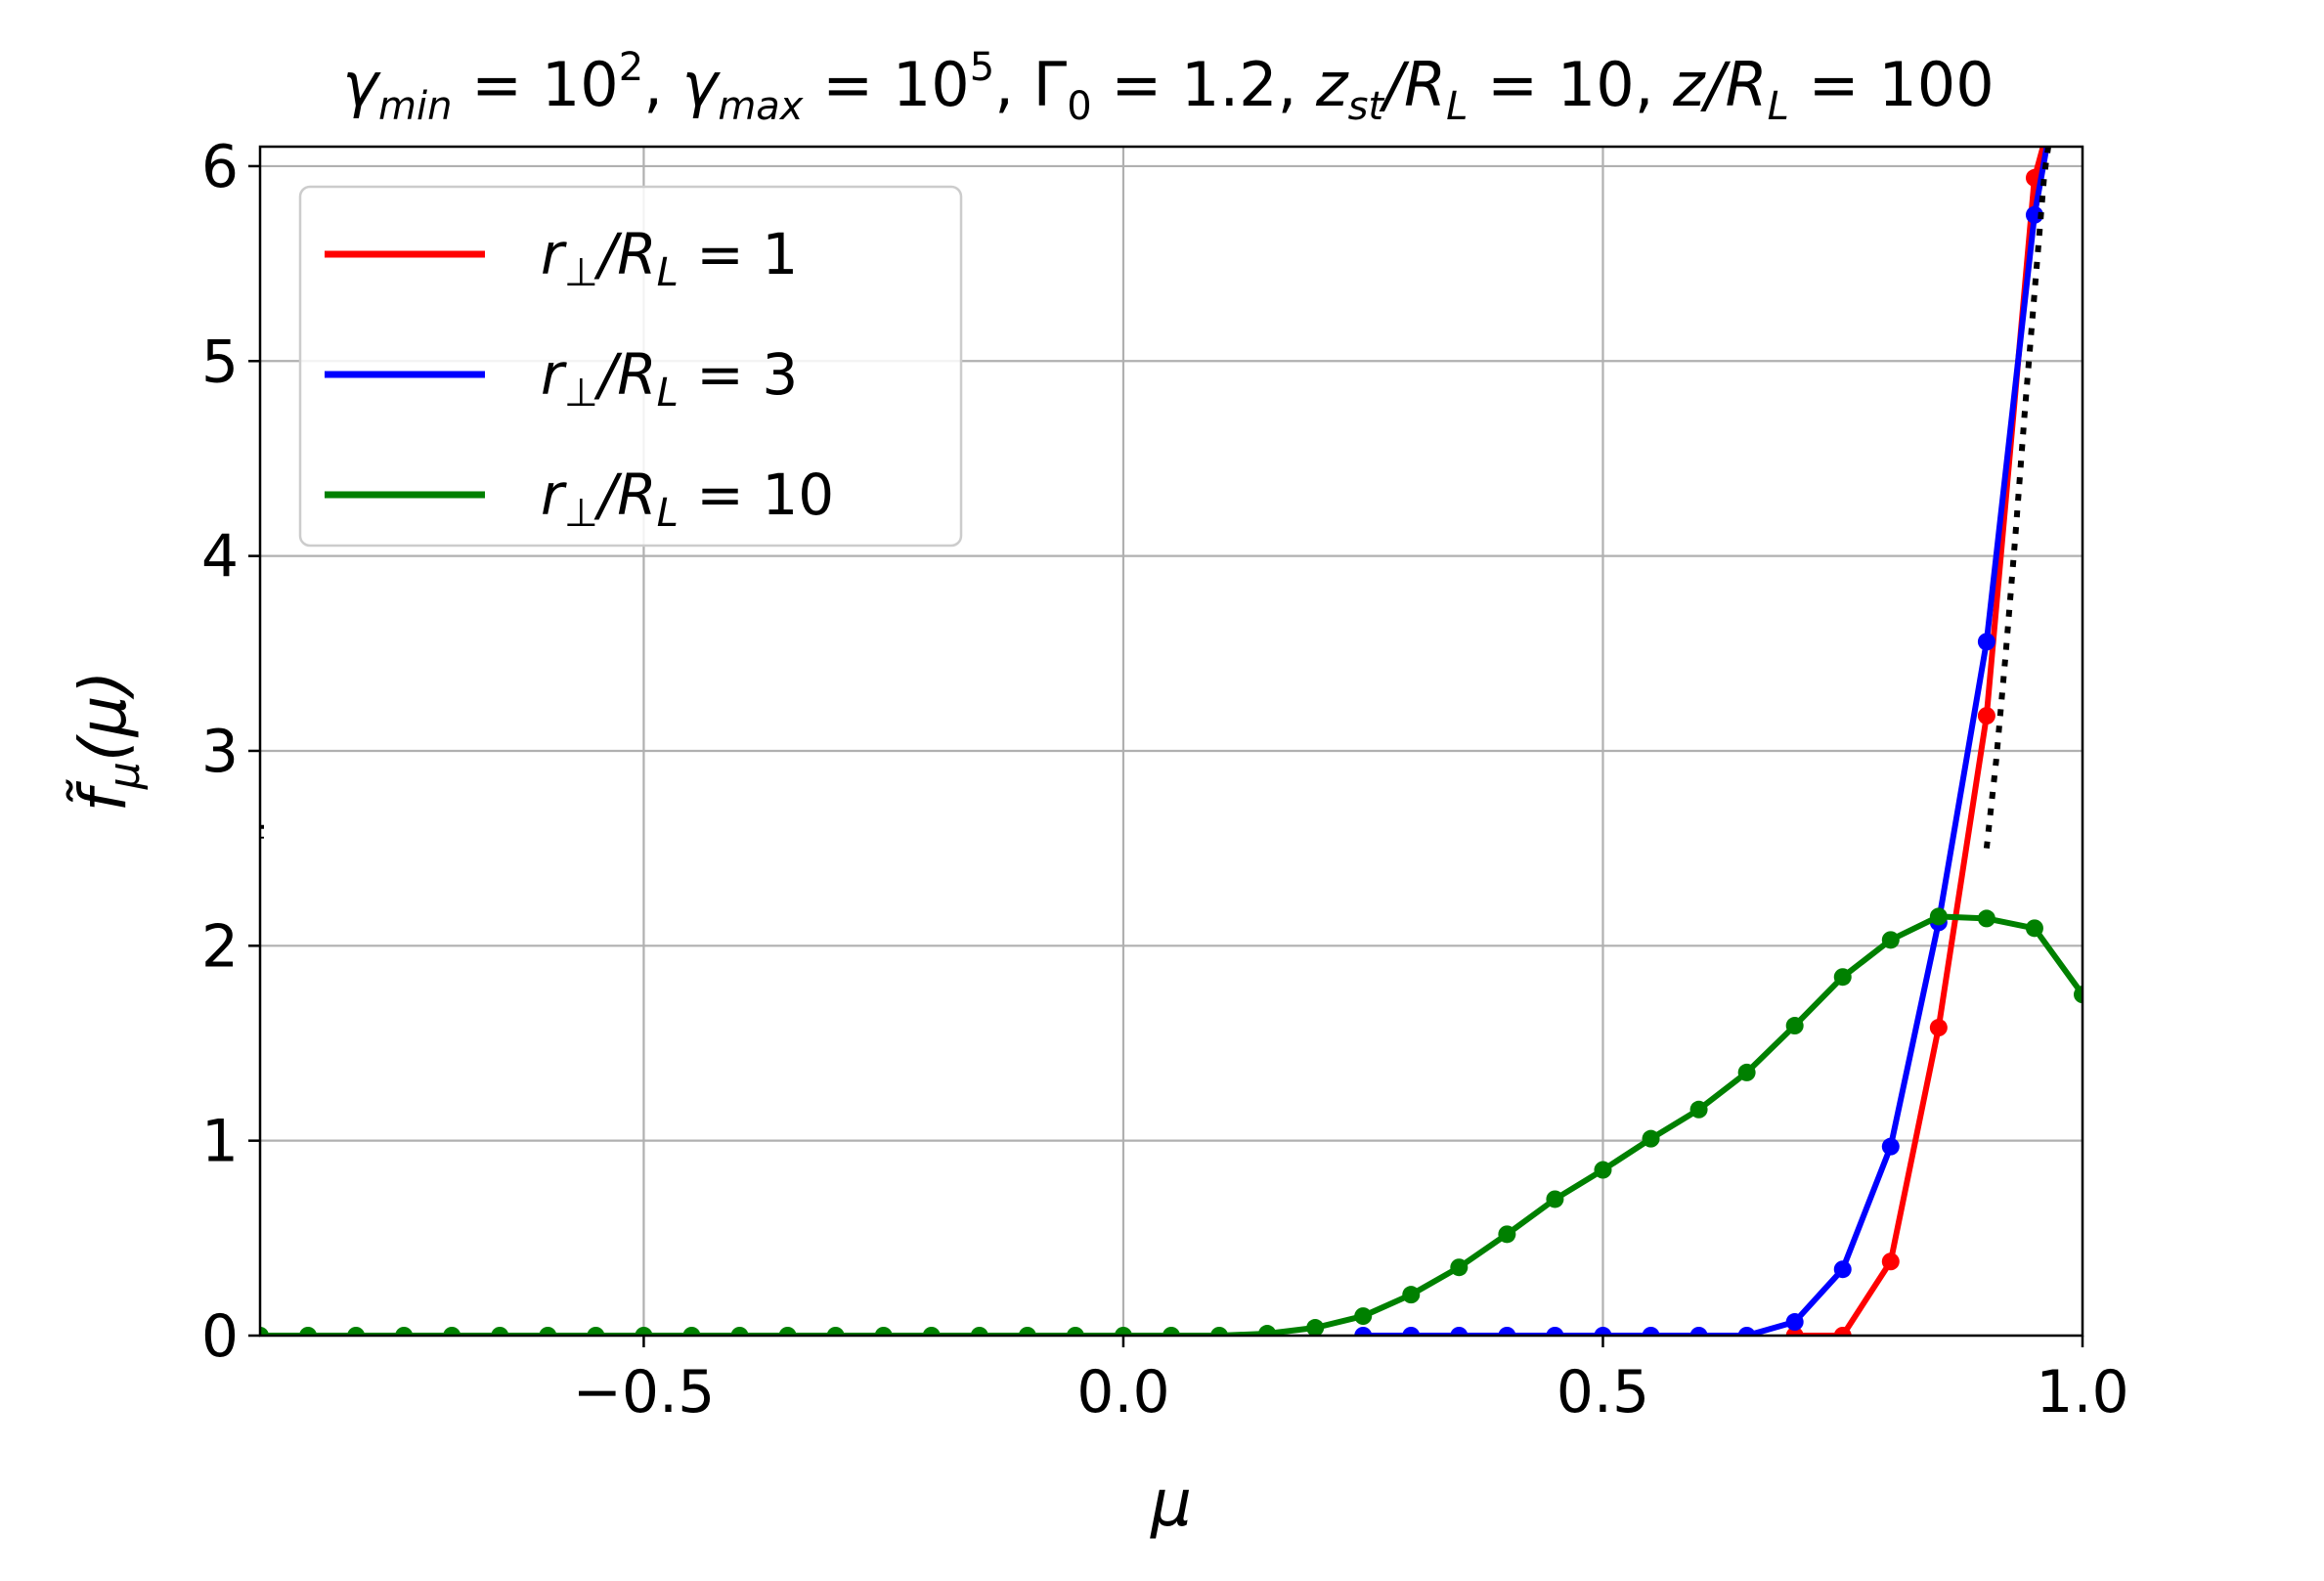 The width and height of the screenshot is (2324, 1581). I want to click on legend-entry: r⊥/RL = 1, so click(561, 258).